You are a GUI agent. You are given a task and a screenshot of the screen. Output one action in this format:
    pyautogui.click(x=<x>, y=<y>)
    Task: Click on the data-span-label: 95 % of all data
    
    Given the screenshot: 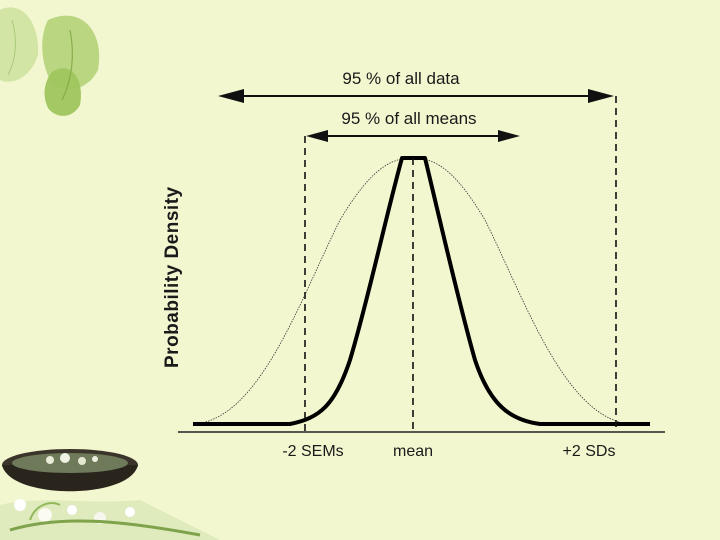 What is the action you would take?
    pyautogui.click(x=401, y=78)
    